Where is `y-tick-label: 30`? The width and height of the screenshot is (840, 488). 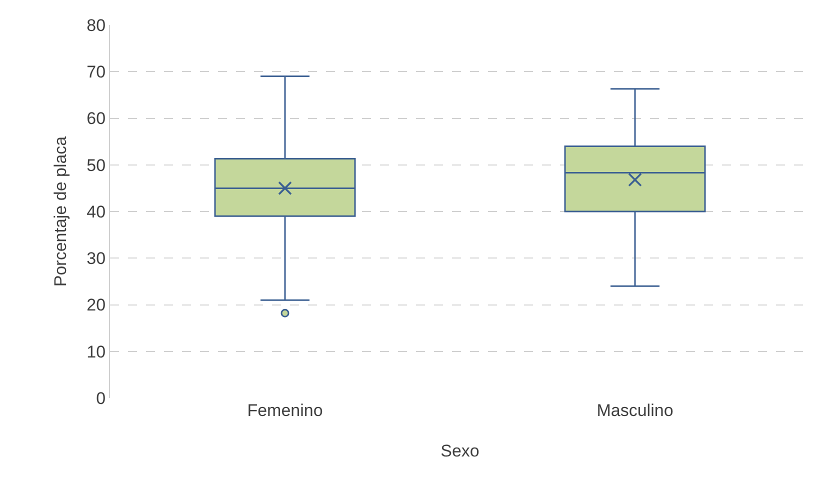 y-tick-label: 30 is located at coordinates (96, 258).